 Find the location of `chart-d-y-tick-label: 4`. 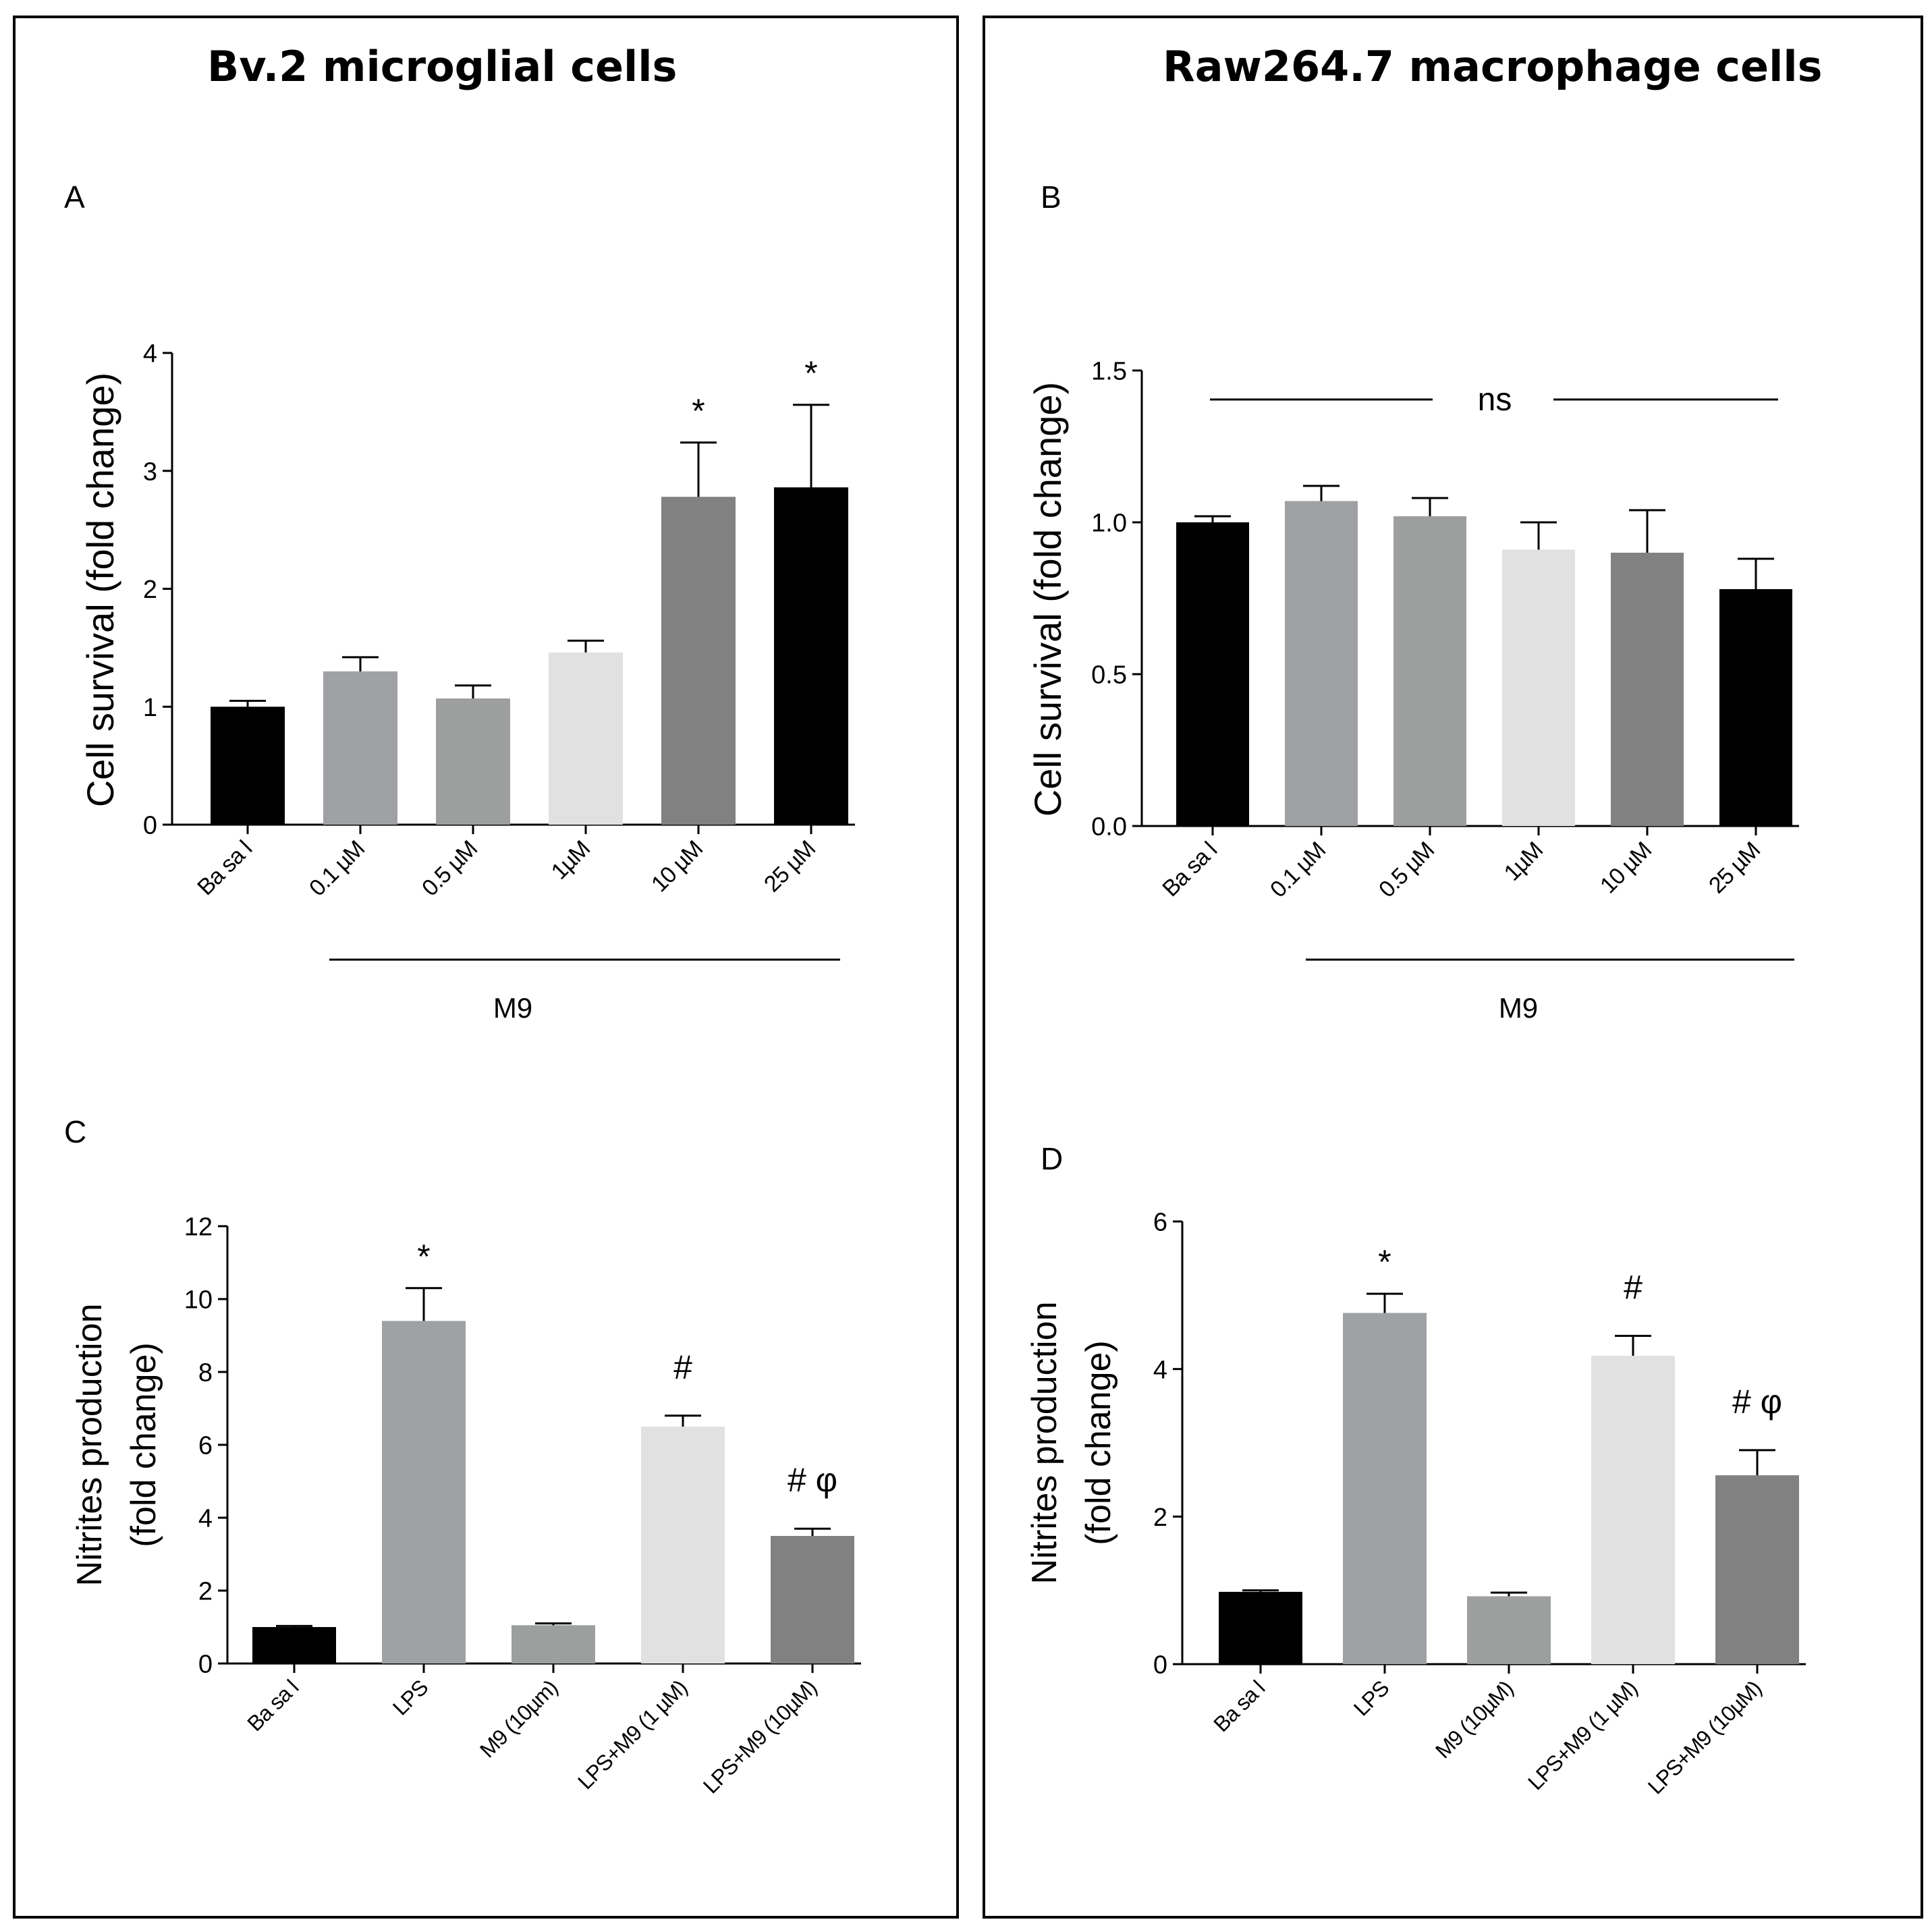

chart-d-y-tick-label: 4 is located at coordinates (1160, 1370).